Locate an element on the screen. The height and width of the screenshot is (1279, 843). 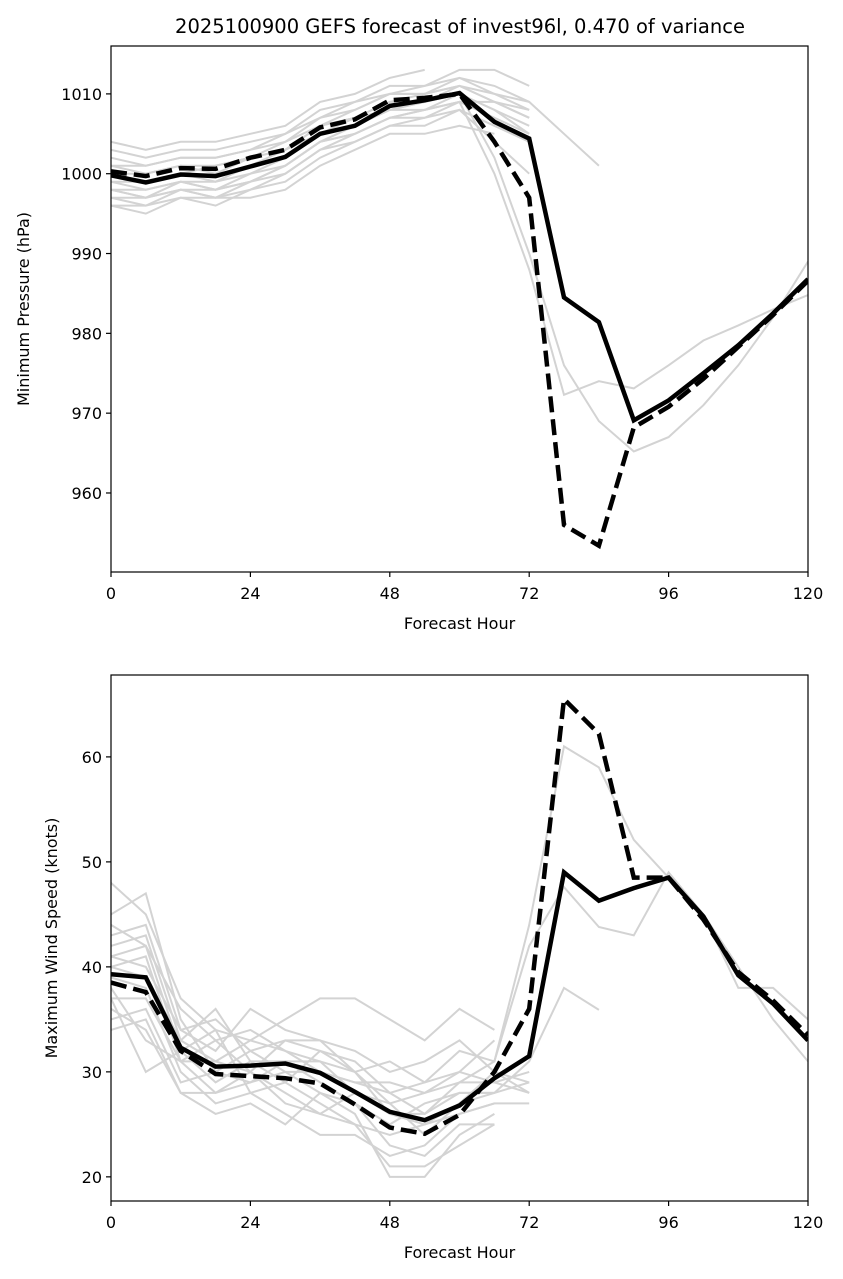
wind-yticks: 20 30 40 50 60 is located at coordinates (96, 967).